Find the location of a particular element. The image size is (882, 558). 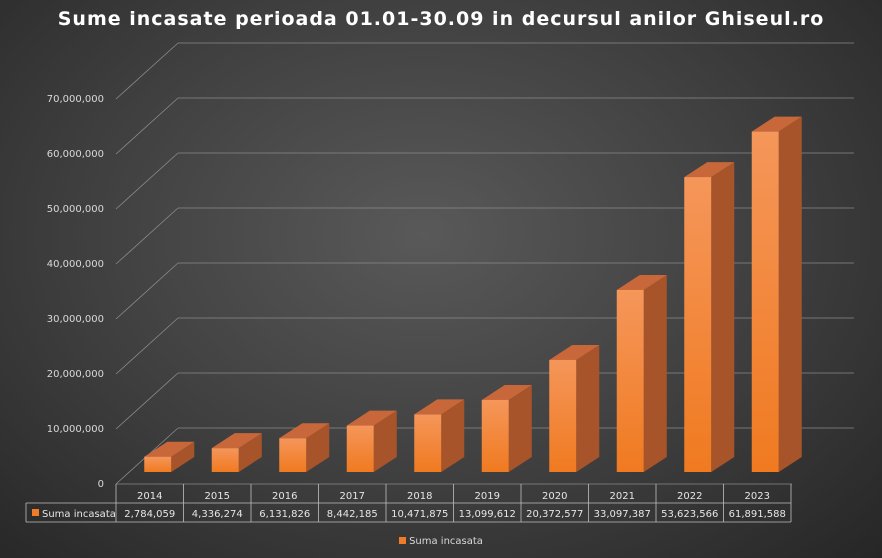

bar-2022 is located at coordinates (709, 317).